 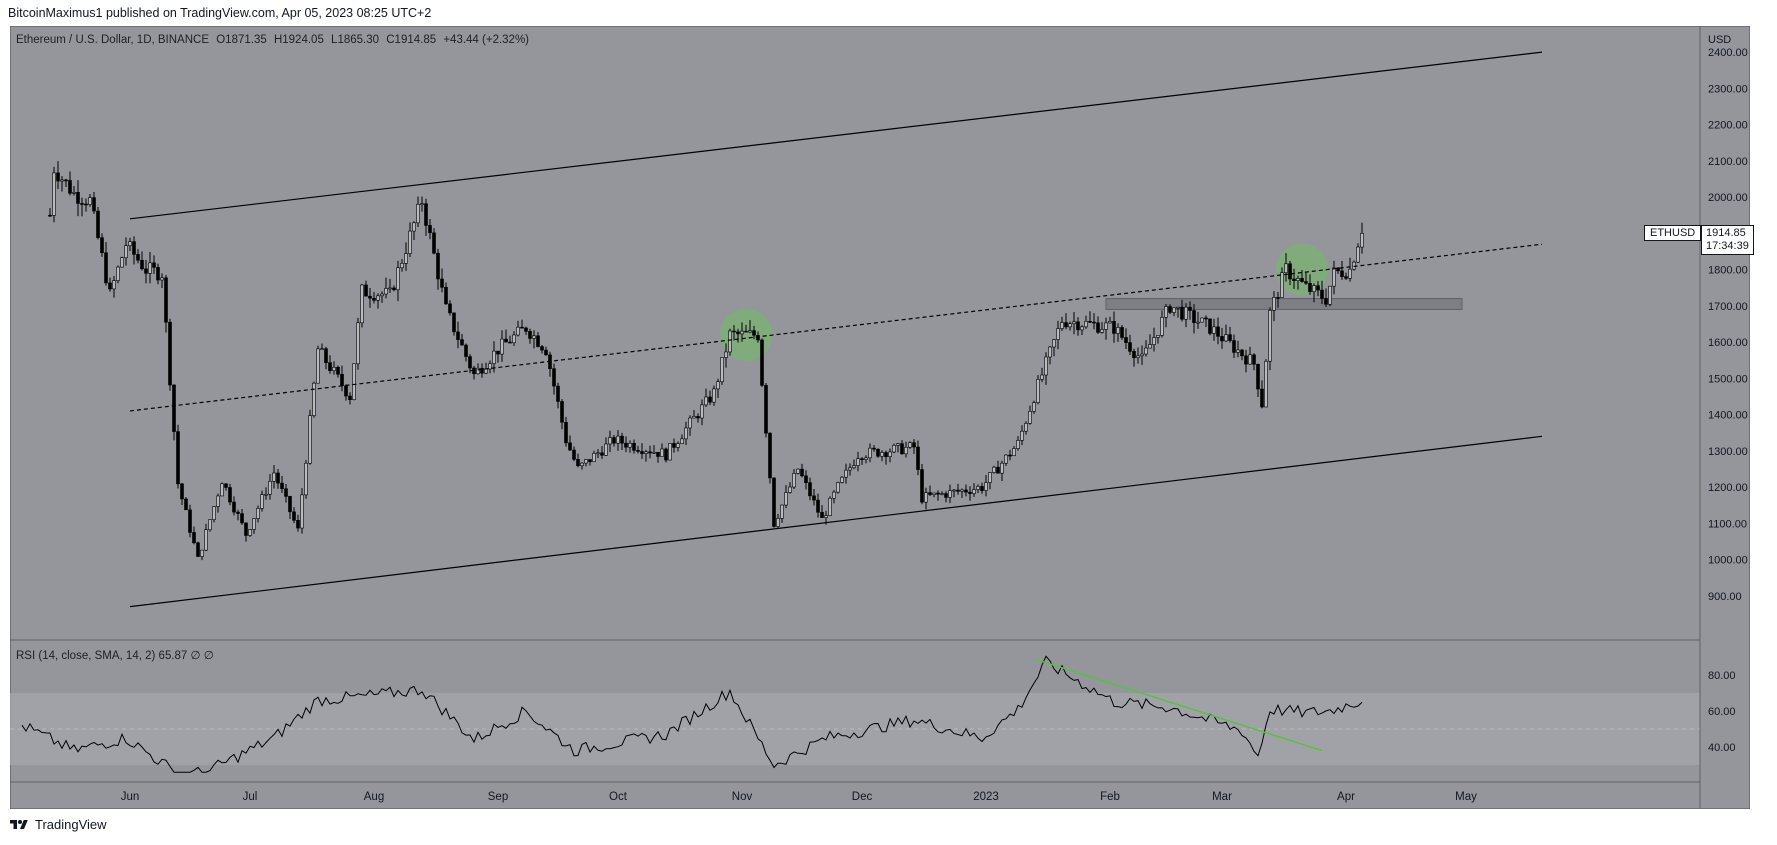 What do you see at coordinates (246, 40) in the screenshot?
I see `open-value: 1871.35` at bounding box center [246, 40].